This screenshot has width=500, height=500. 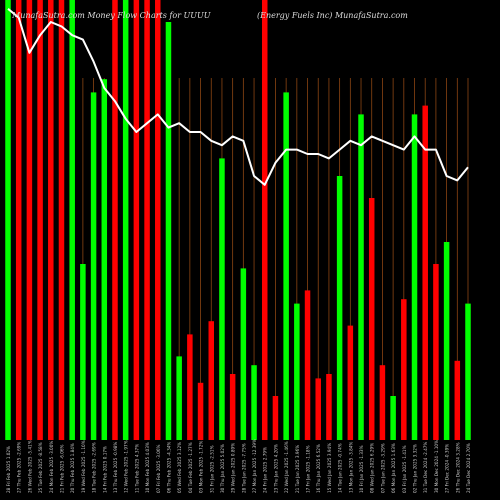 I want to click on x-tick-label: 25 Tue Feb 2025 -8.58%, so click(x=40, y=467).